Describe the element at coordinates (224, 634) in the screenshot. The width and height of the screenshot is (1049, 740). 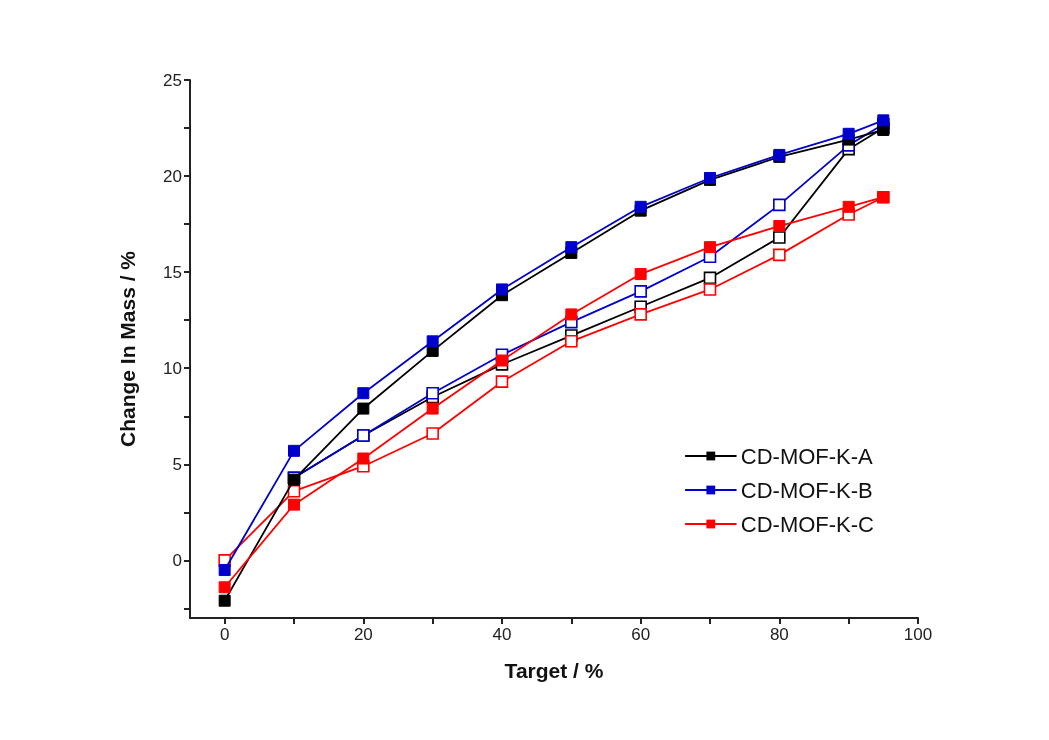
I see `x-tick-label: 0` at that location.